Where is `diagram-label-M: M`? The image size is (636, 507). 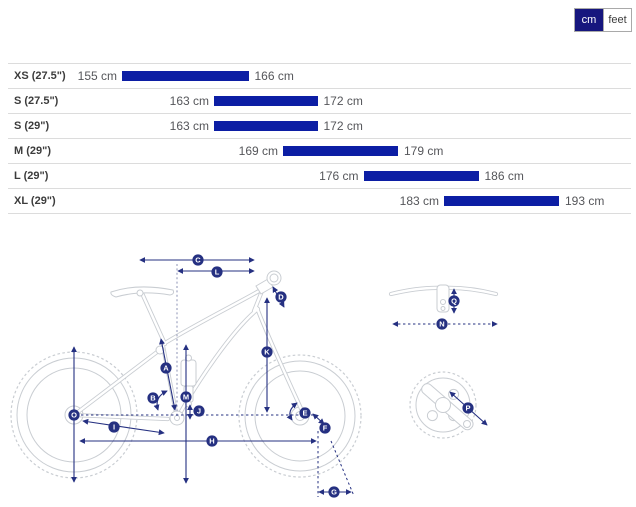
diagram-label-M: M is located at coordinates (186, 397).